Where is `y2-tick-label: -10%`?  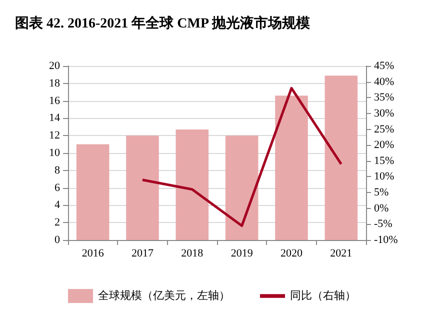
y2-tick-label: -10% is located at coordinates (386, 240).